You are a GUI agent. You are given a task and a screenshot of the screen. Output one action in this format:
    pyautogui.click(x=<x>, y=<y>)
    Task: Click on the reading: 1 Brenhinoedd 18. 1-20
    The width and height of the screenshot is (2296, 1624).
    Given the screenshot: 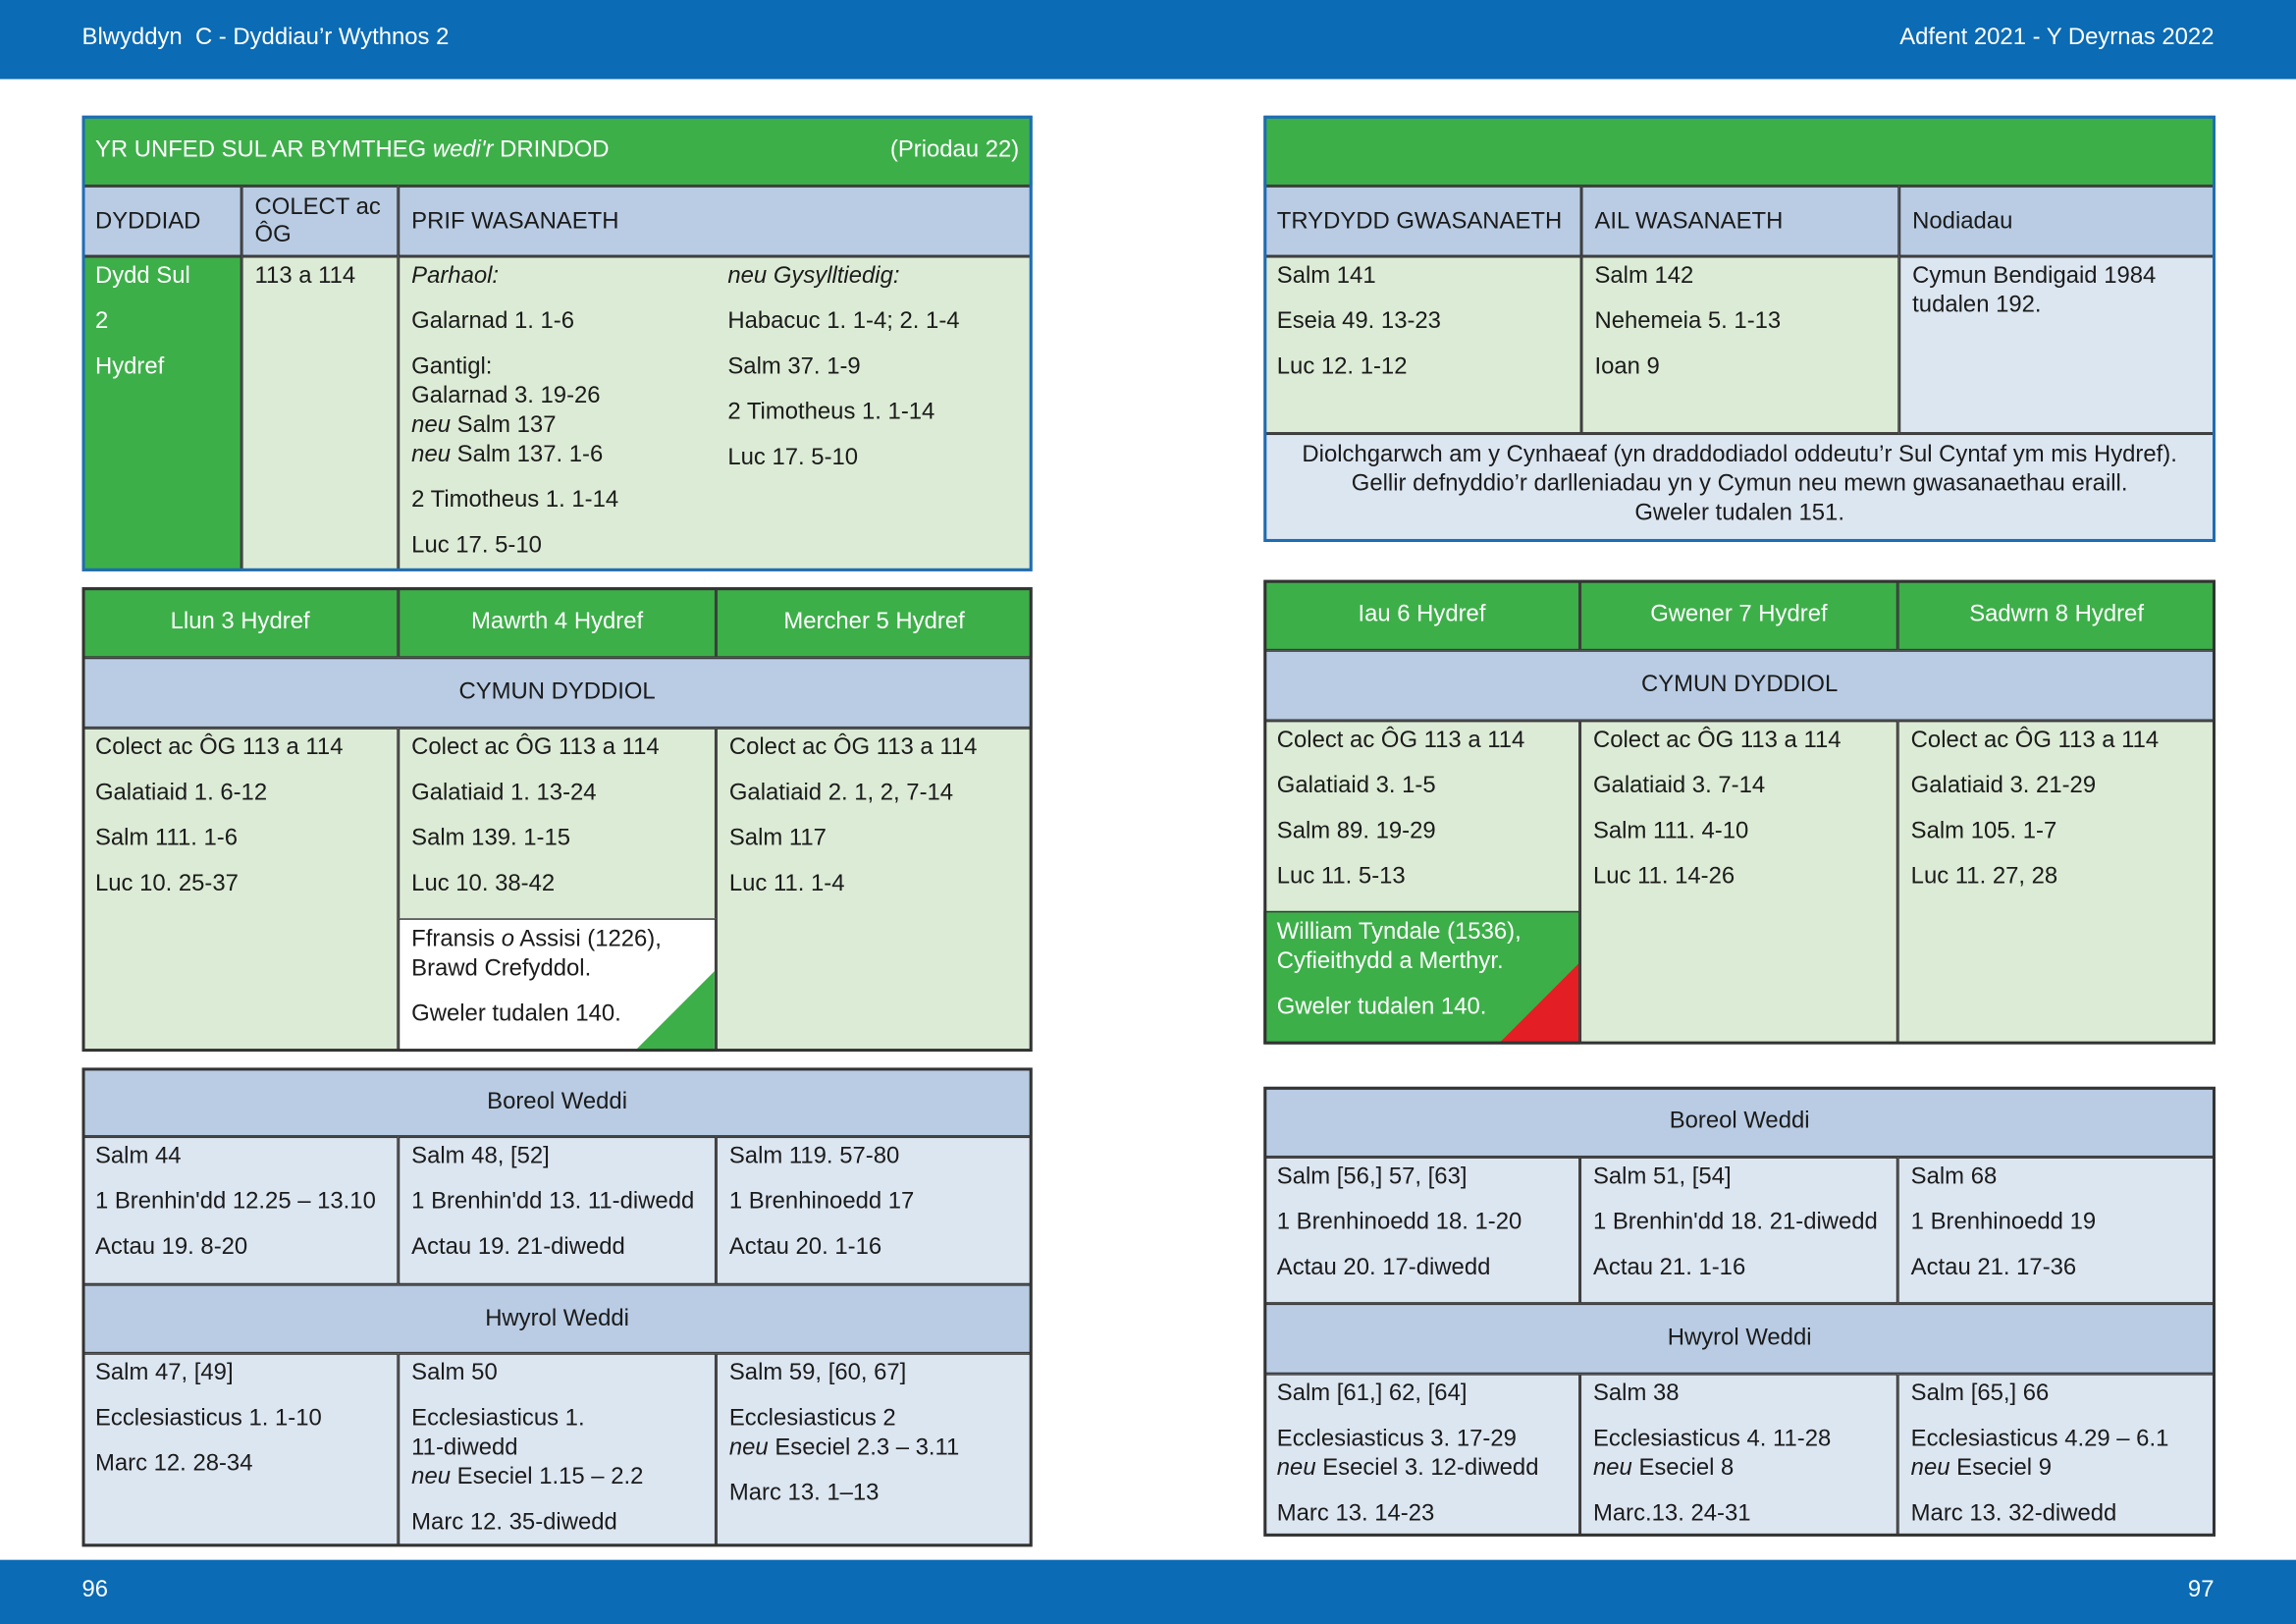 What is the action you would take?
    pyautogui.click(x=1422, y=1223)
    